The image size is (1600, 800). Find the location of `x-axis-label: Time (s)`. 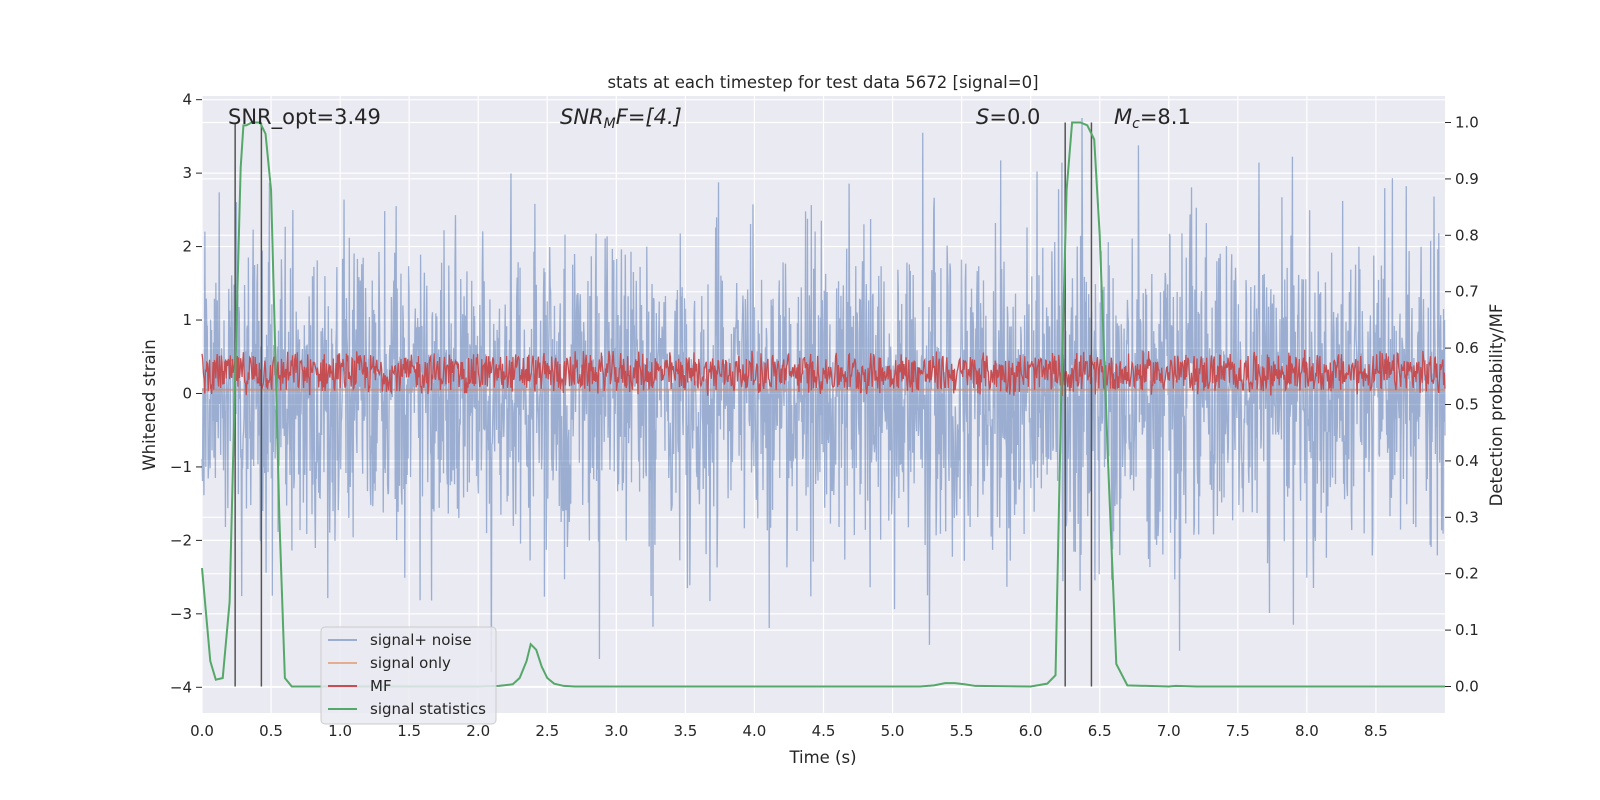

x-axis-label: Time (s) is located at coordinates (822, 757).